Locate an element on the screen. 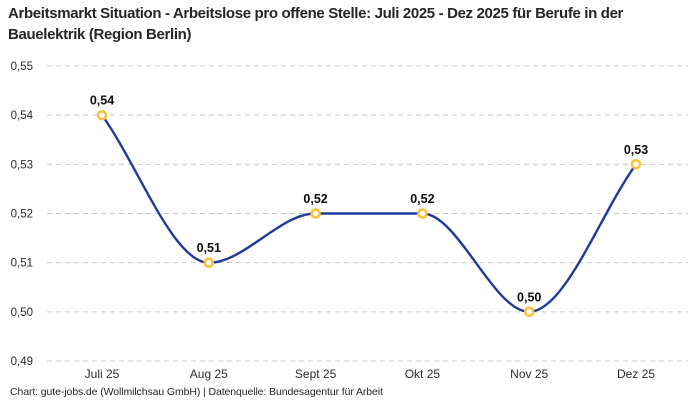 This screenshot has height=400, width=700. y-axis-tick-label: 0,51 is located at coordinates (22, 264).